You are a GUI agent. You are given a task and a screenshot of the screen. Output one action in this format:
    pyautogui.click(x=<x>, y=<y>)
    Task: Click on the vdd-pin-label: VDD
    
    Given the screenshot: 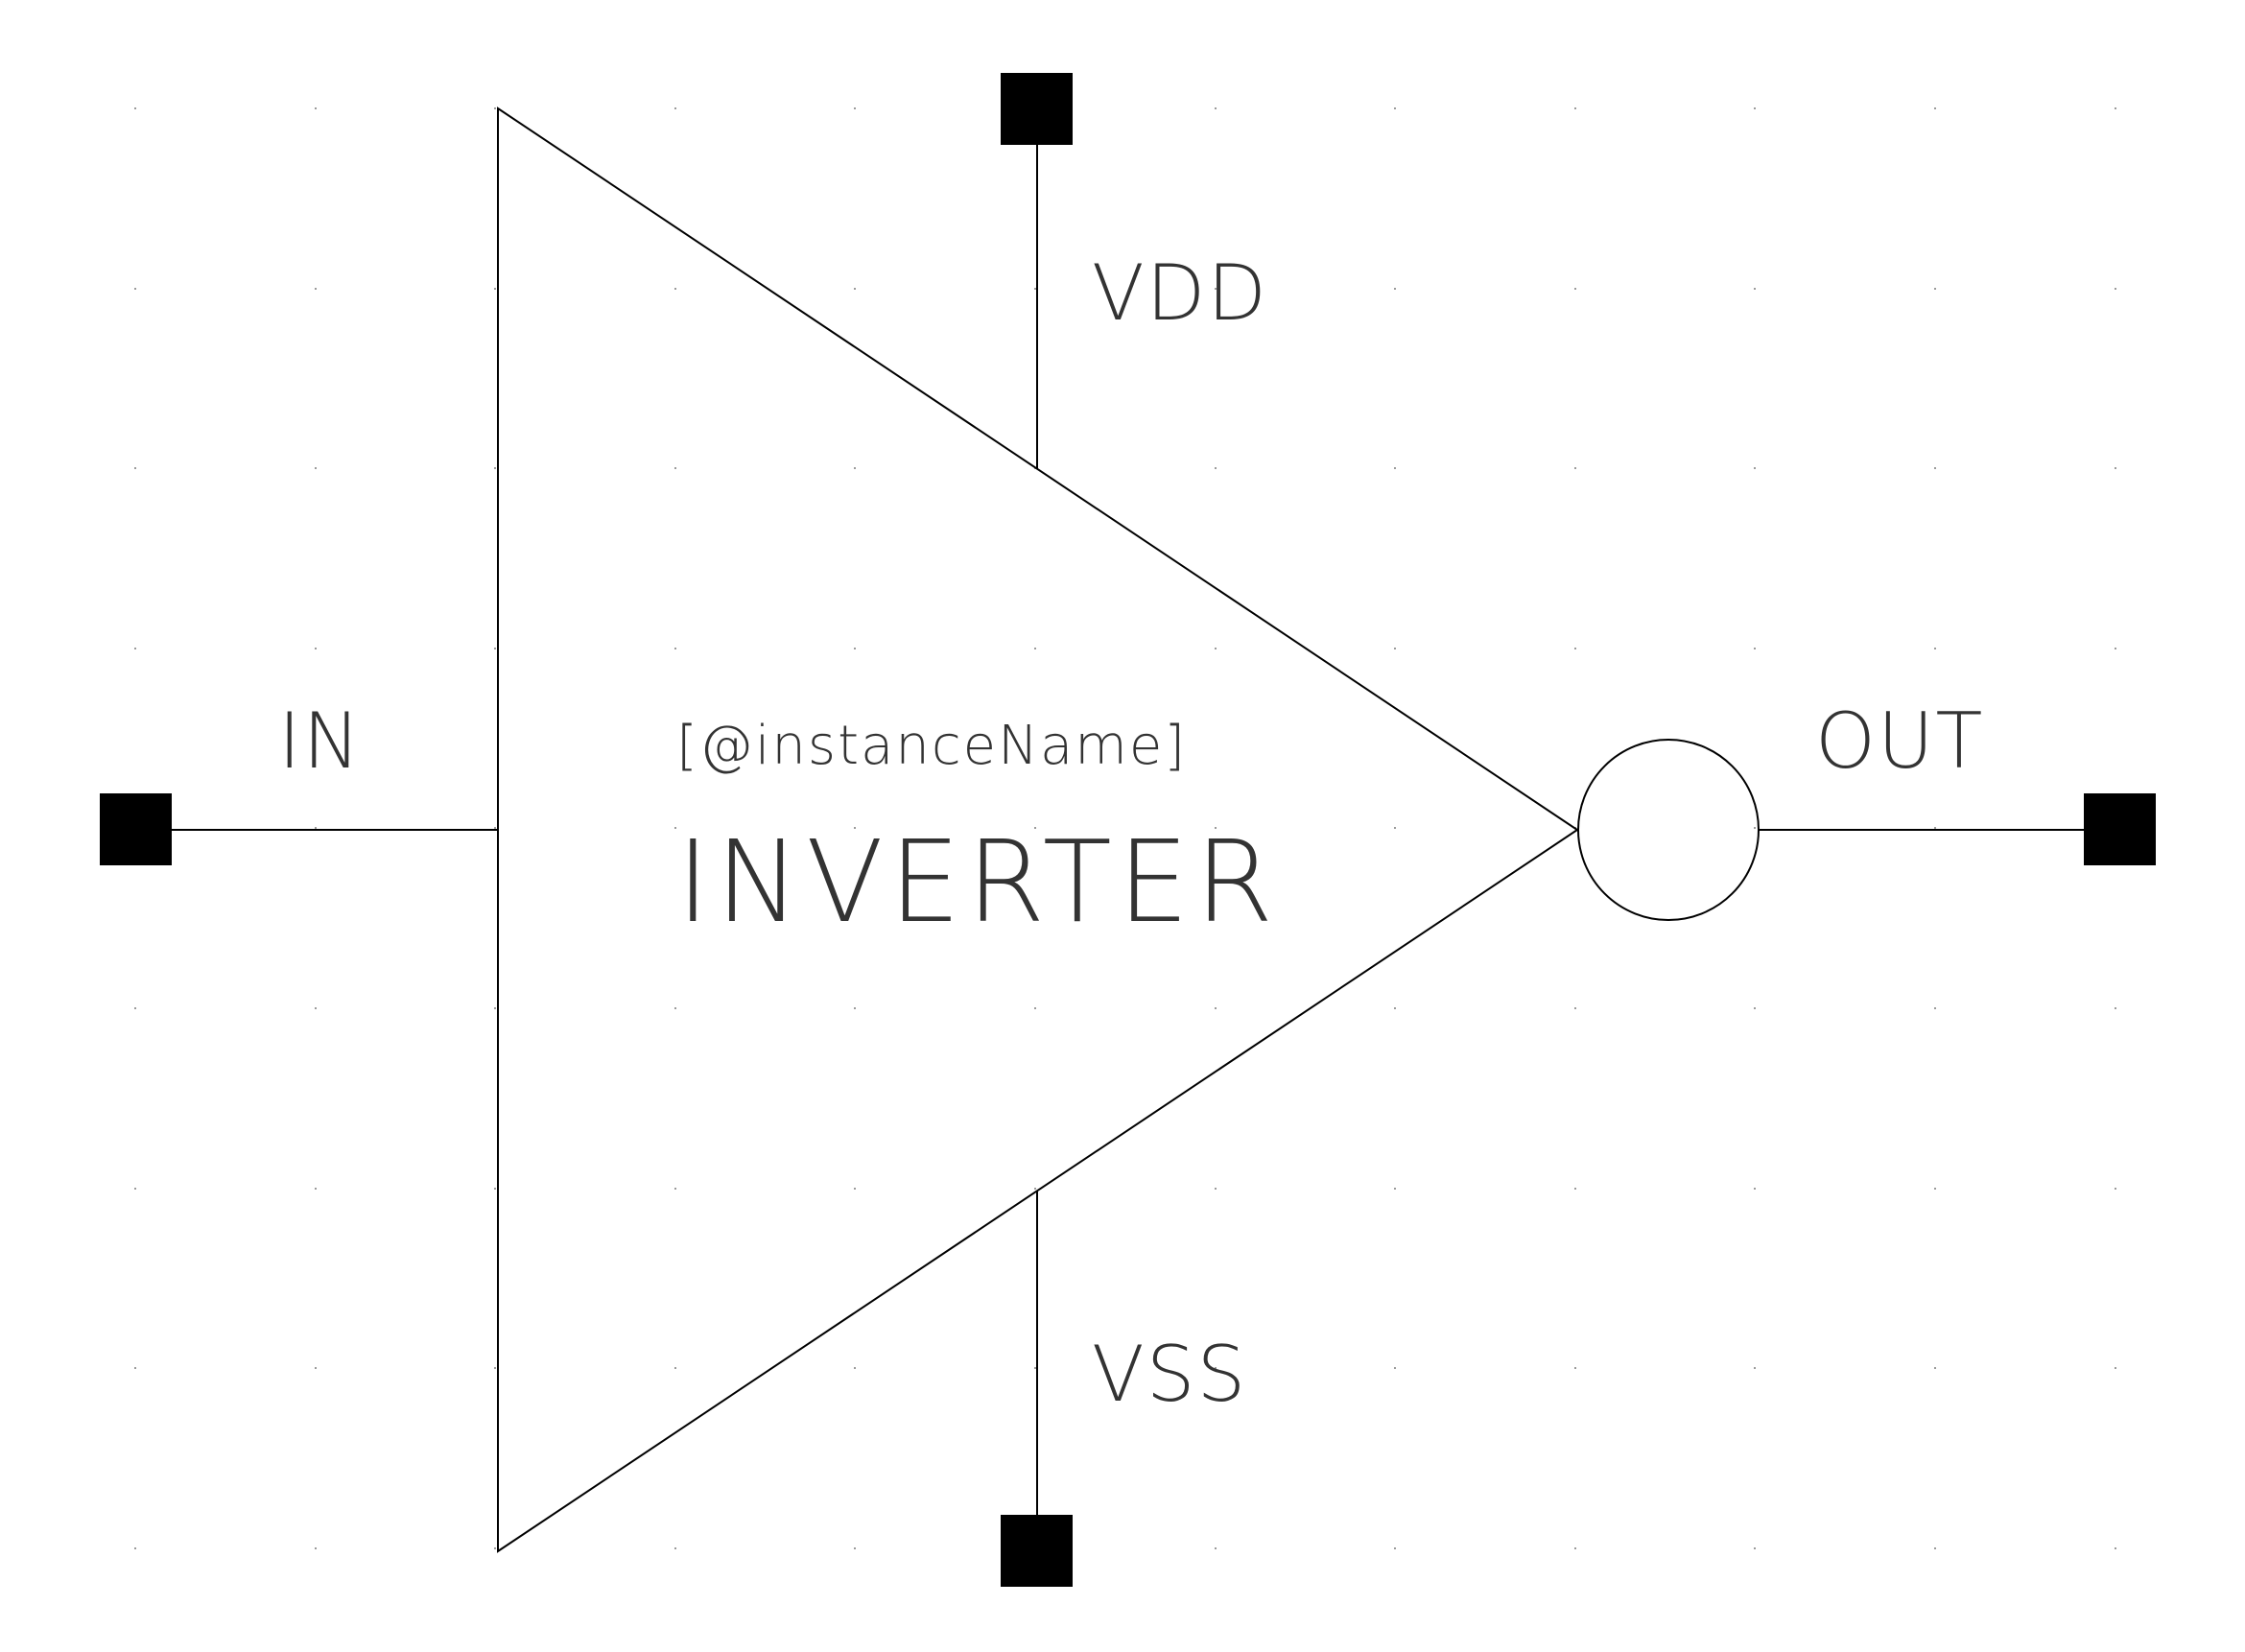 What is the action you would take?
    pyautogui.click(x=1180, y=293)
    